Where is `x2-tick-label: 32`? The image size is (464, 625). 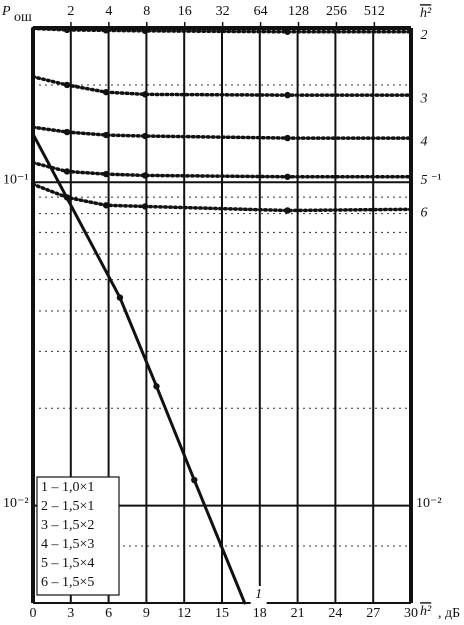
x2-tick-label: 32 is located at coordinates (223, 11).